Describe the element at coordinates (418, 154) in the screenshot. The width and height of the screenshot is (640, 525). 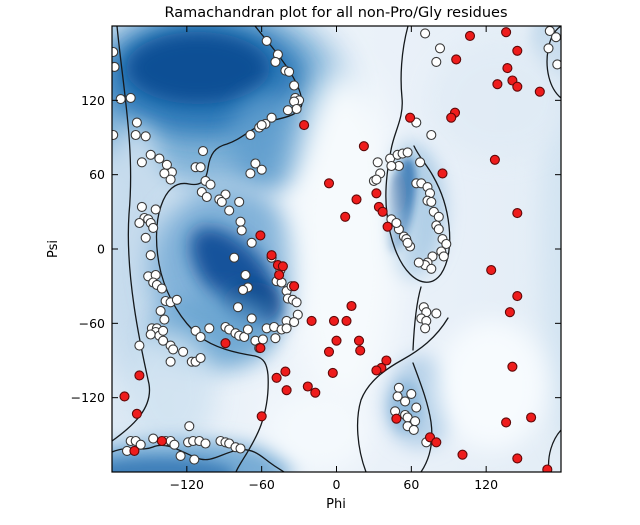
I see `contour-left-handed-helix` at that location.